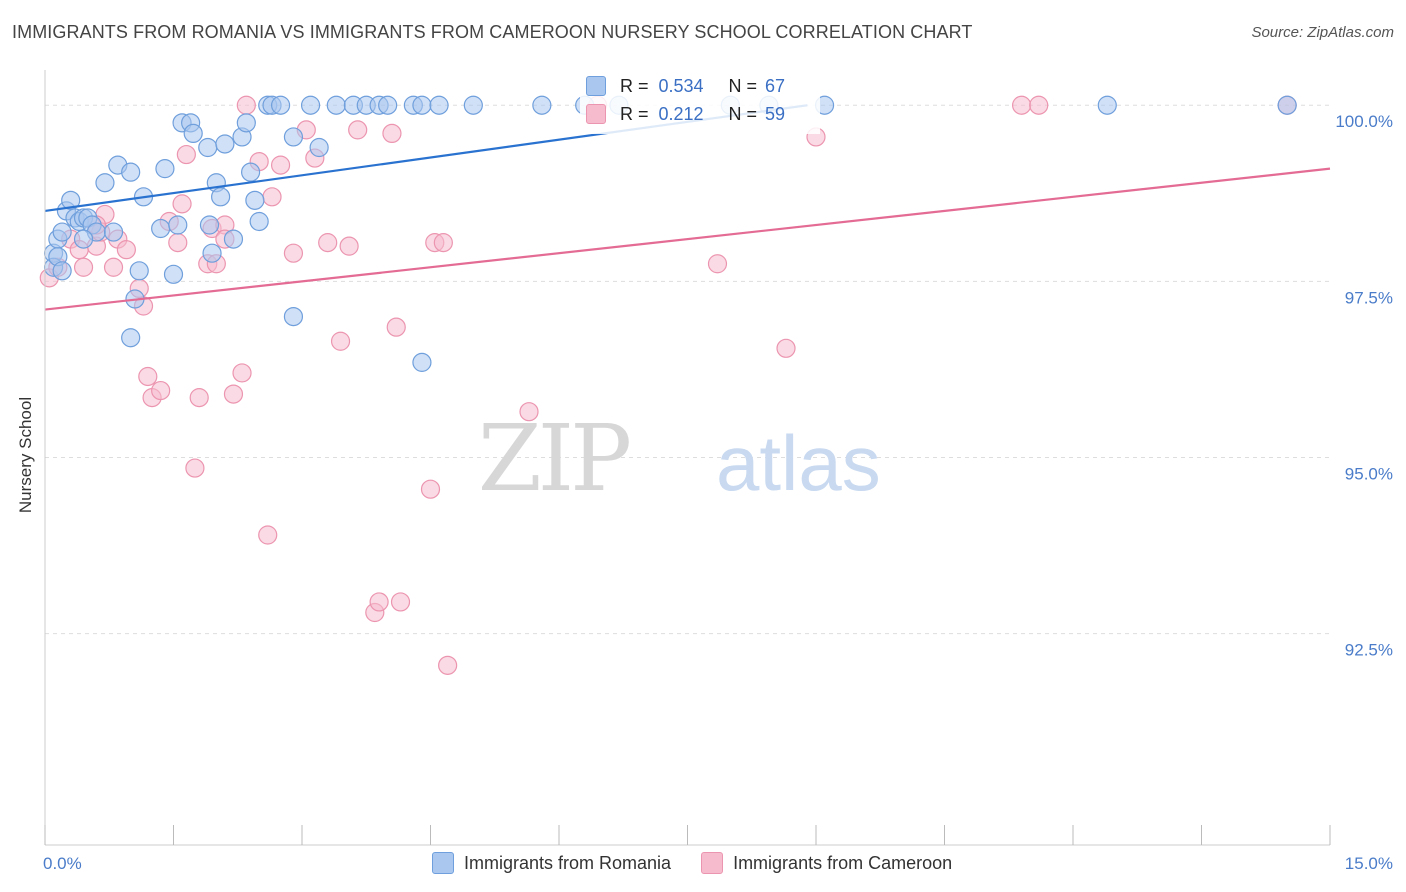 This screenshot has height=892, width=1406. Describe the element at coordinates (743, 113) in the screenshot. I see `cameroon-n-label: N =` at that location.